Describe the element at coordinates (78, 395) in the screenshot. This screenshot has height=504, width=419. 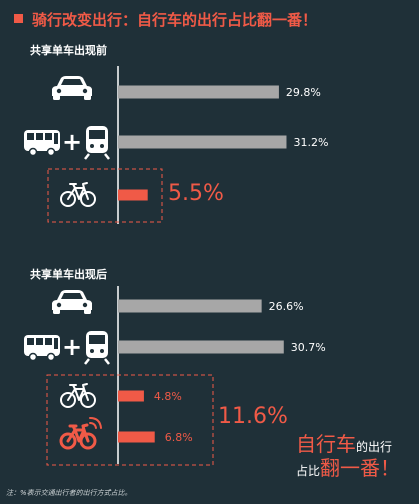
I see `bicycle-icon-after` at that location.